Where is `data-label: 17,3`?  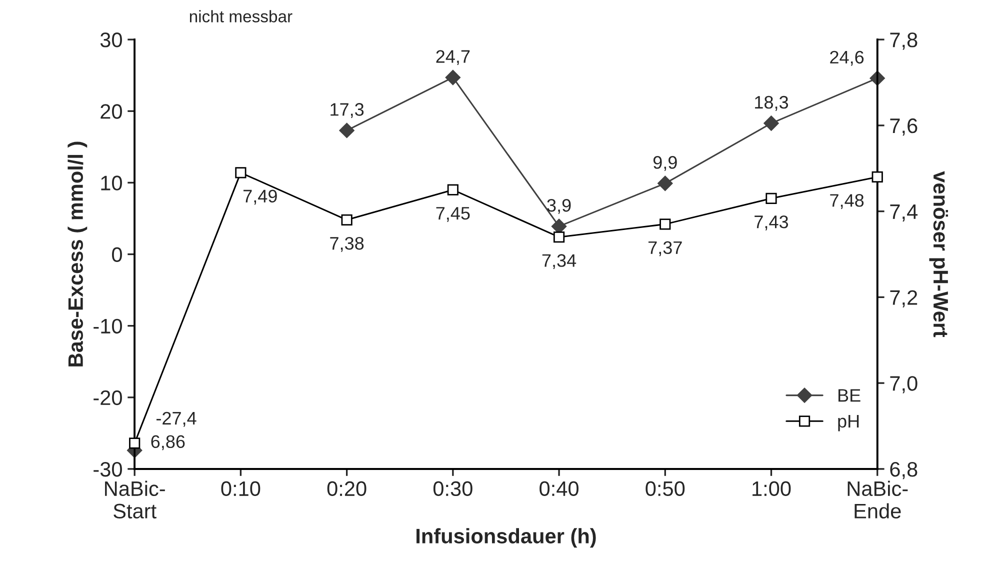
data-label: 17,3 is located at coordinates (347, 110).